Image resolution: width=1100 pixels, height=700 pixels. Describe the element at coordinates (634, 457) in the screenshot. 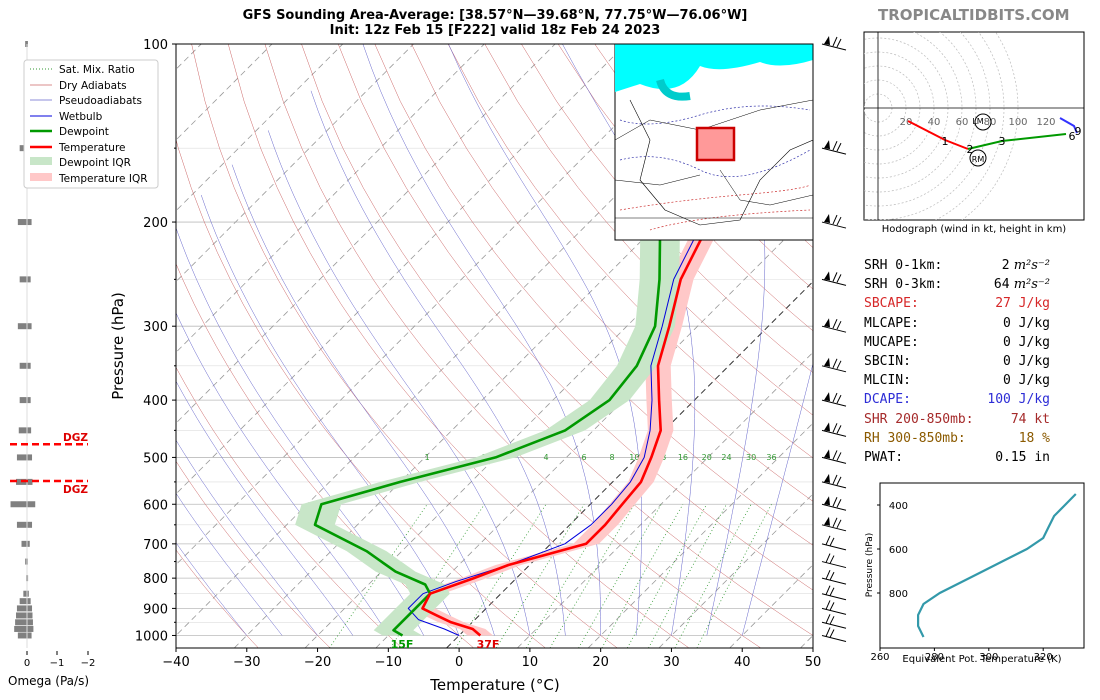

I see `mixing-ratio-label: 10` at that location.